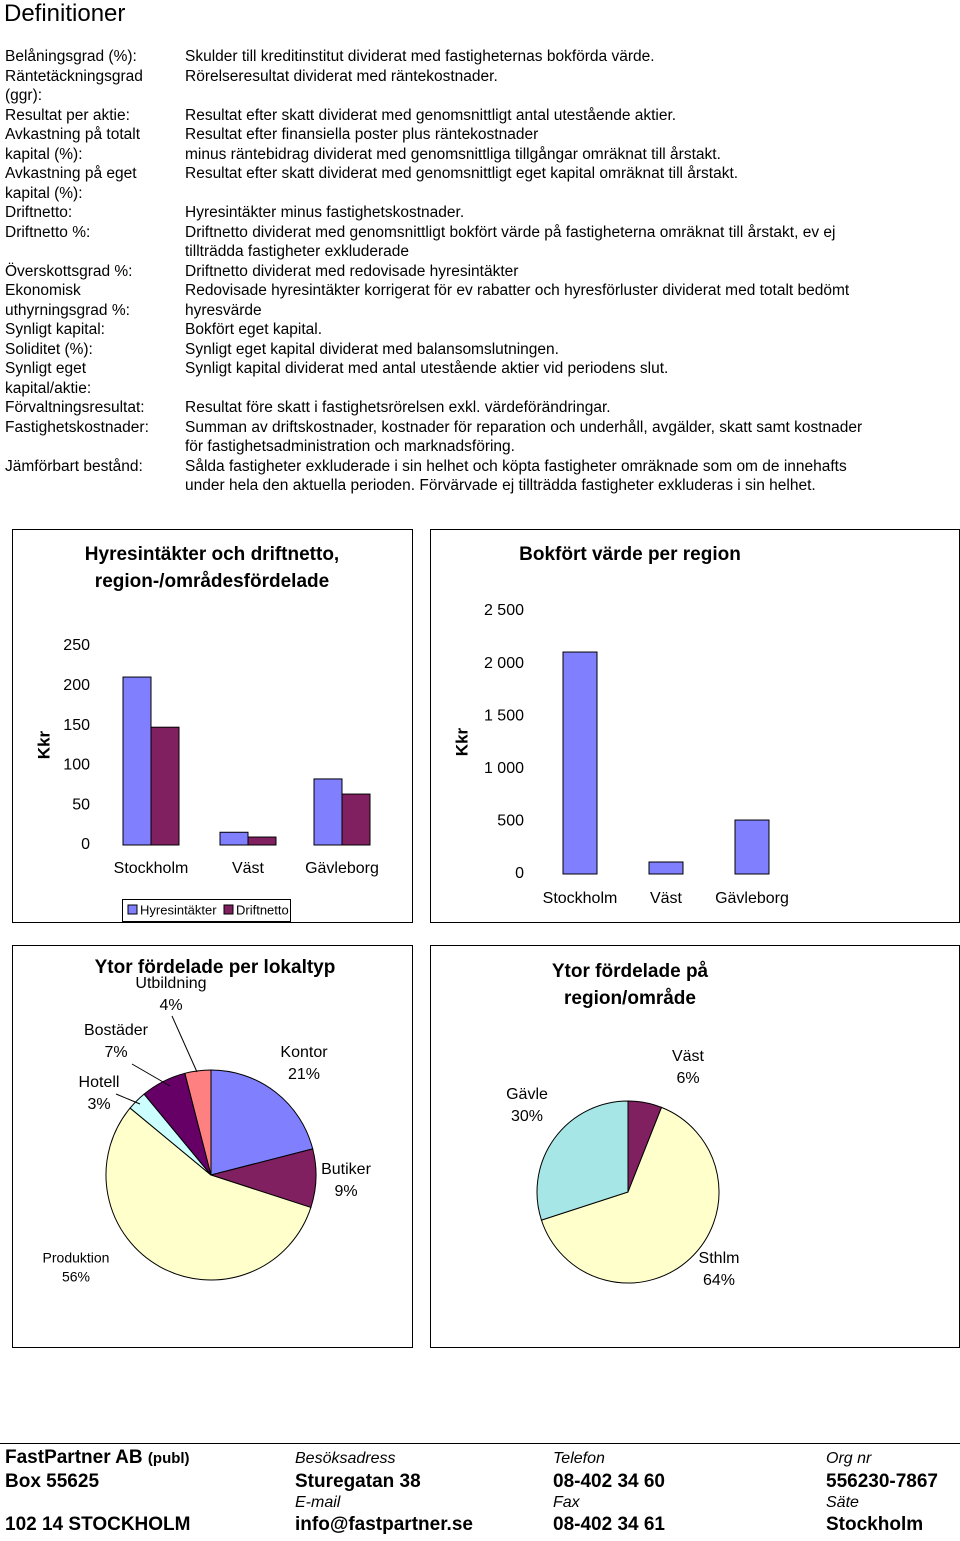 This screenshot has height=1541, width=960. What do you see at coordinates (95, 378) in the screenshot?
I see `definition-term: Synligt eget kapital/aktie:` at bounding box center [95, 378].